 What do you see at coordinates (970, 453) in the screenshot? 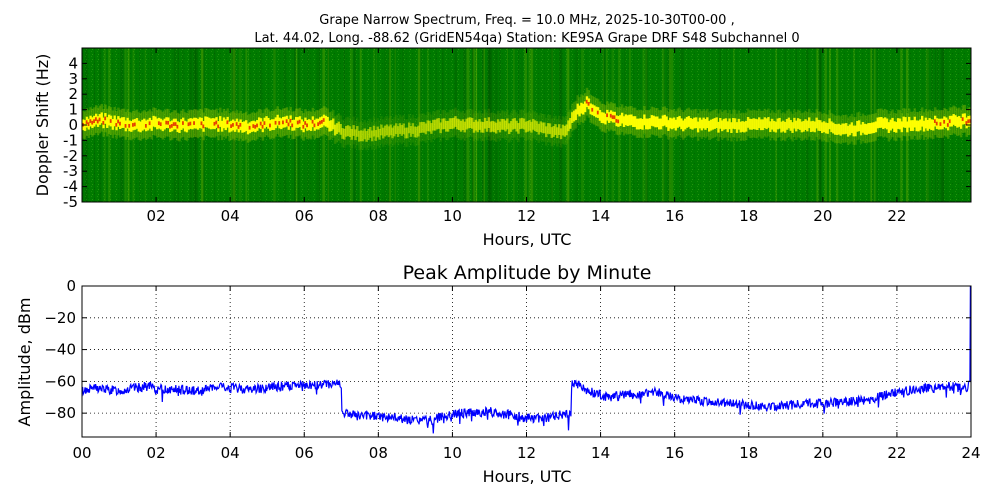
I see `amplitude-x-tick-label: 24` at bounding box center [970, 453].